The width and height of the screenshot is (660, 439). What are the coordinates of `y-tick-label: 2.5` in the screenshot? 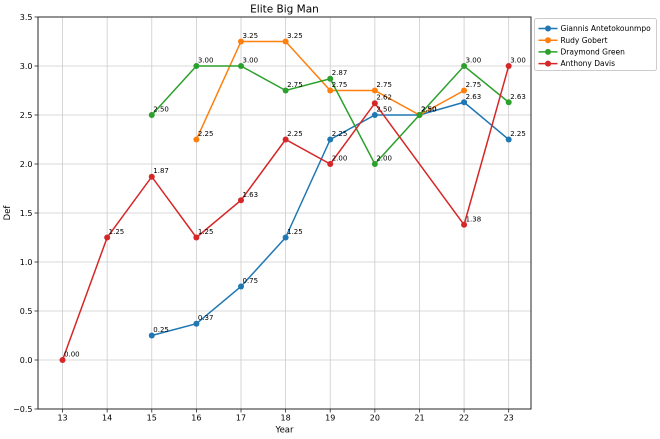 It's located at (26, 115).